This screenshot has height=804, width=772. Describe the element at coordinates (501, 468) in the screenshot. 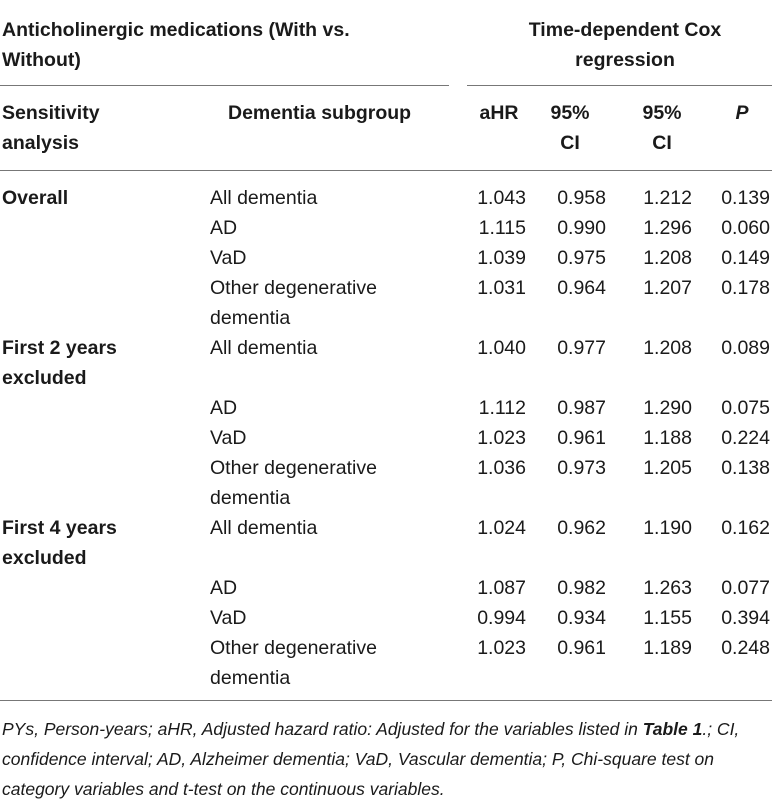

I see `cell-ahr: 1.036` at that location.